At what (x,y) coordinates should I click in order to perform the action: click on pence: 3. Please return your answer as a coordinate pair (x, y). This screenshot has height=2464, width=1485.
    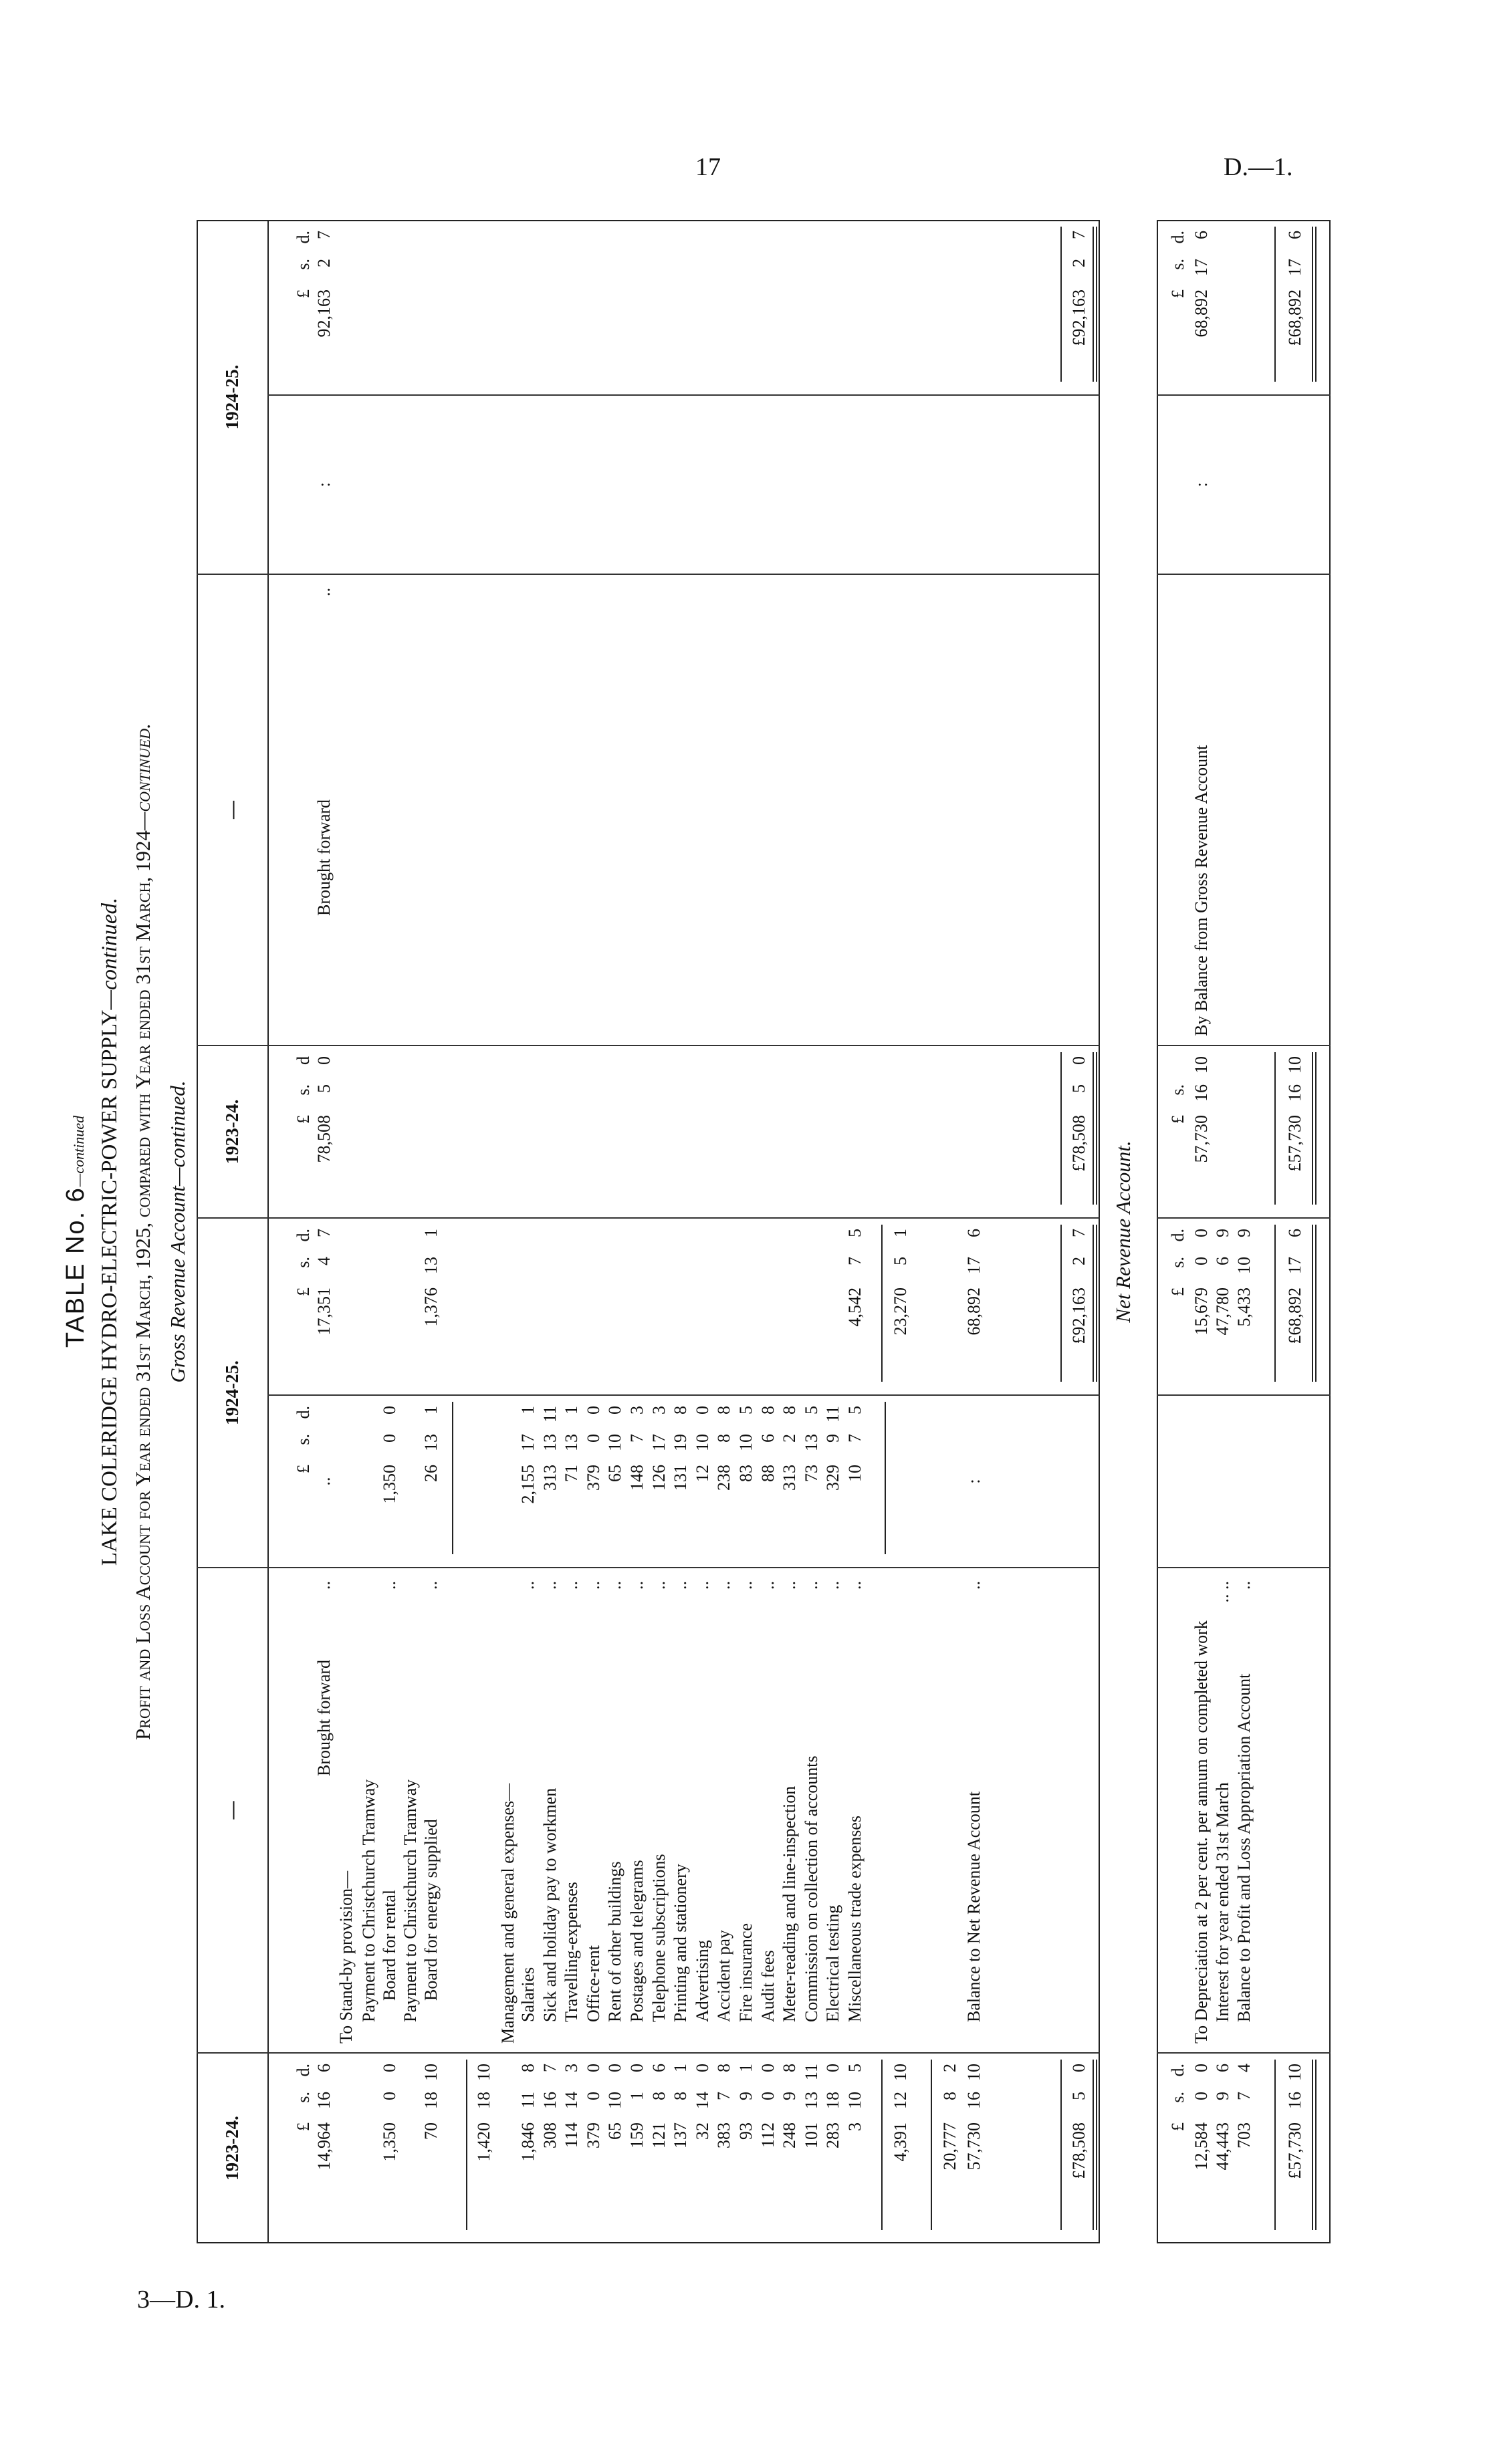
    Looking at the image, I should click on (637, 1410).